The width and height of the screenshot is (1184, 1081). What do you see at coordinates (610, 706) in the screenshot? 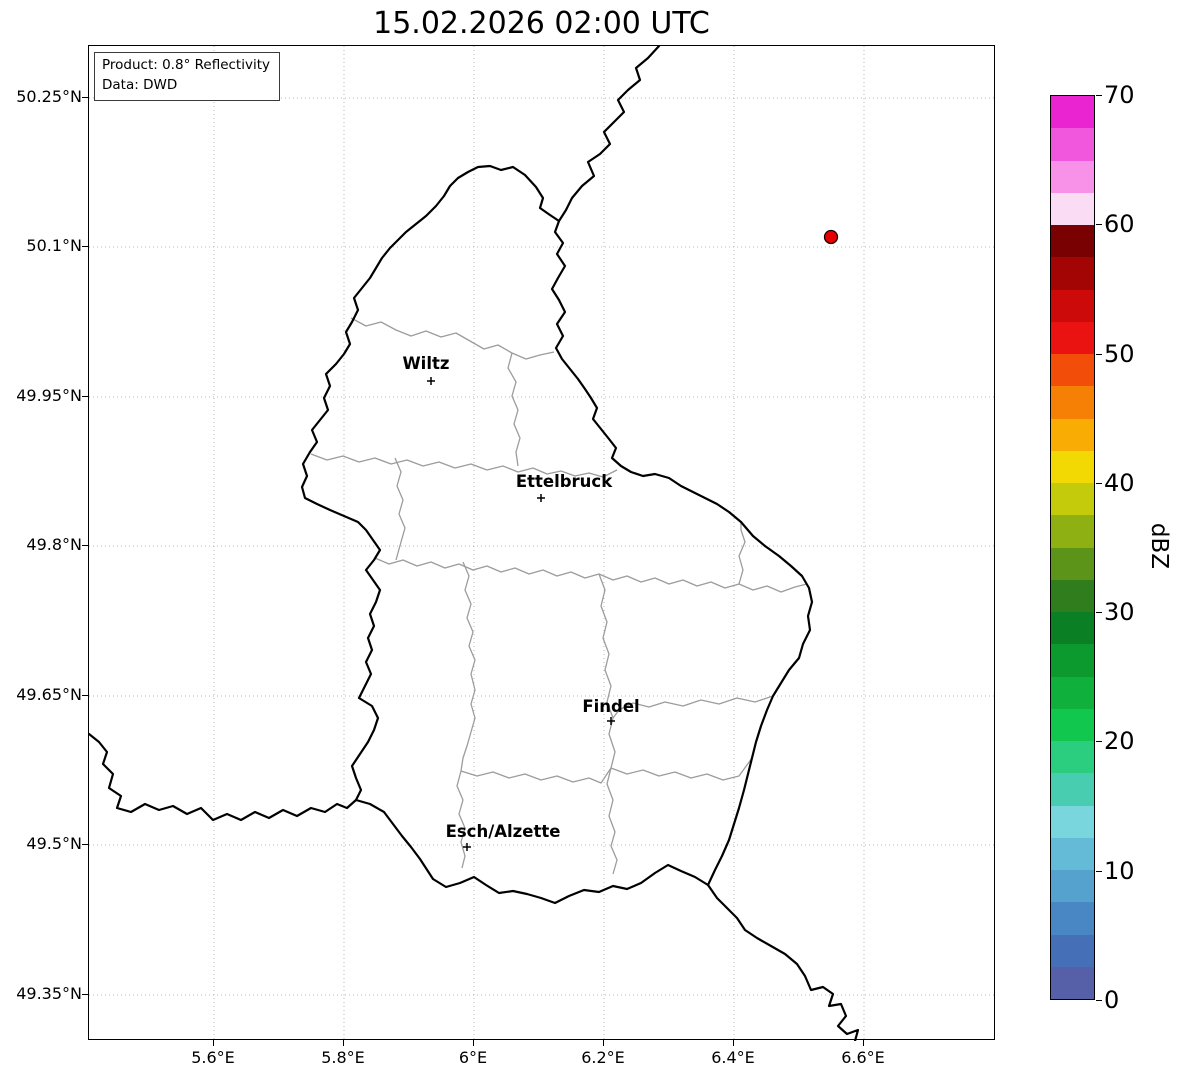
I see `city-label: Findel` at bounding box center [610, 706].